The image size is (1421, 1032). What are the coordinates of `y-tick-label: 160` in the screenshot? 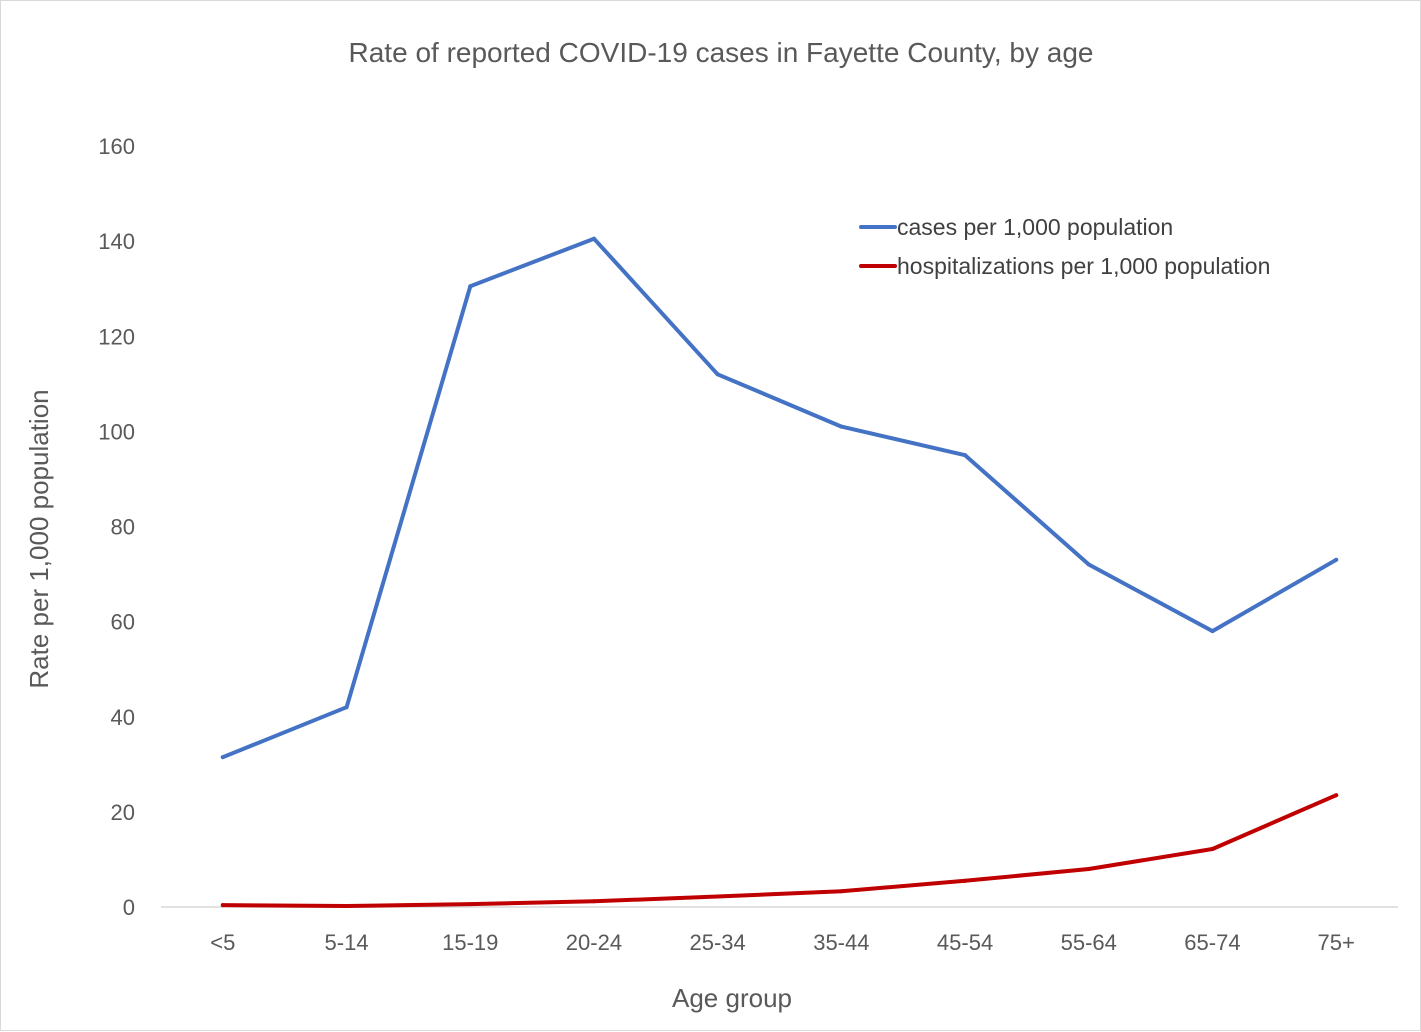 It's located at (116, 146).